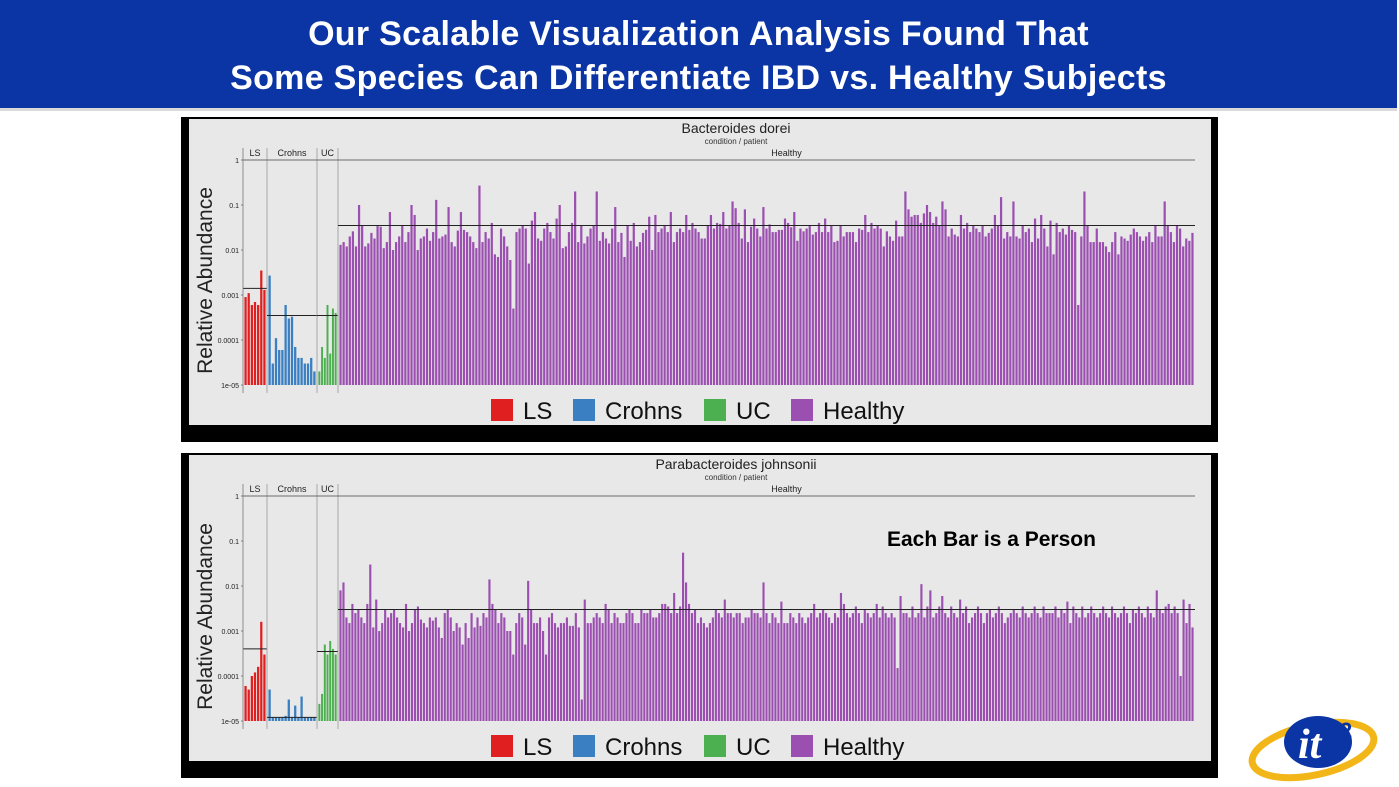 The width and height of the screenshot is (1399, 787). I want to click on group-label-ls: LS, so click(254, 153).